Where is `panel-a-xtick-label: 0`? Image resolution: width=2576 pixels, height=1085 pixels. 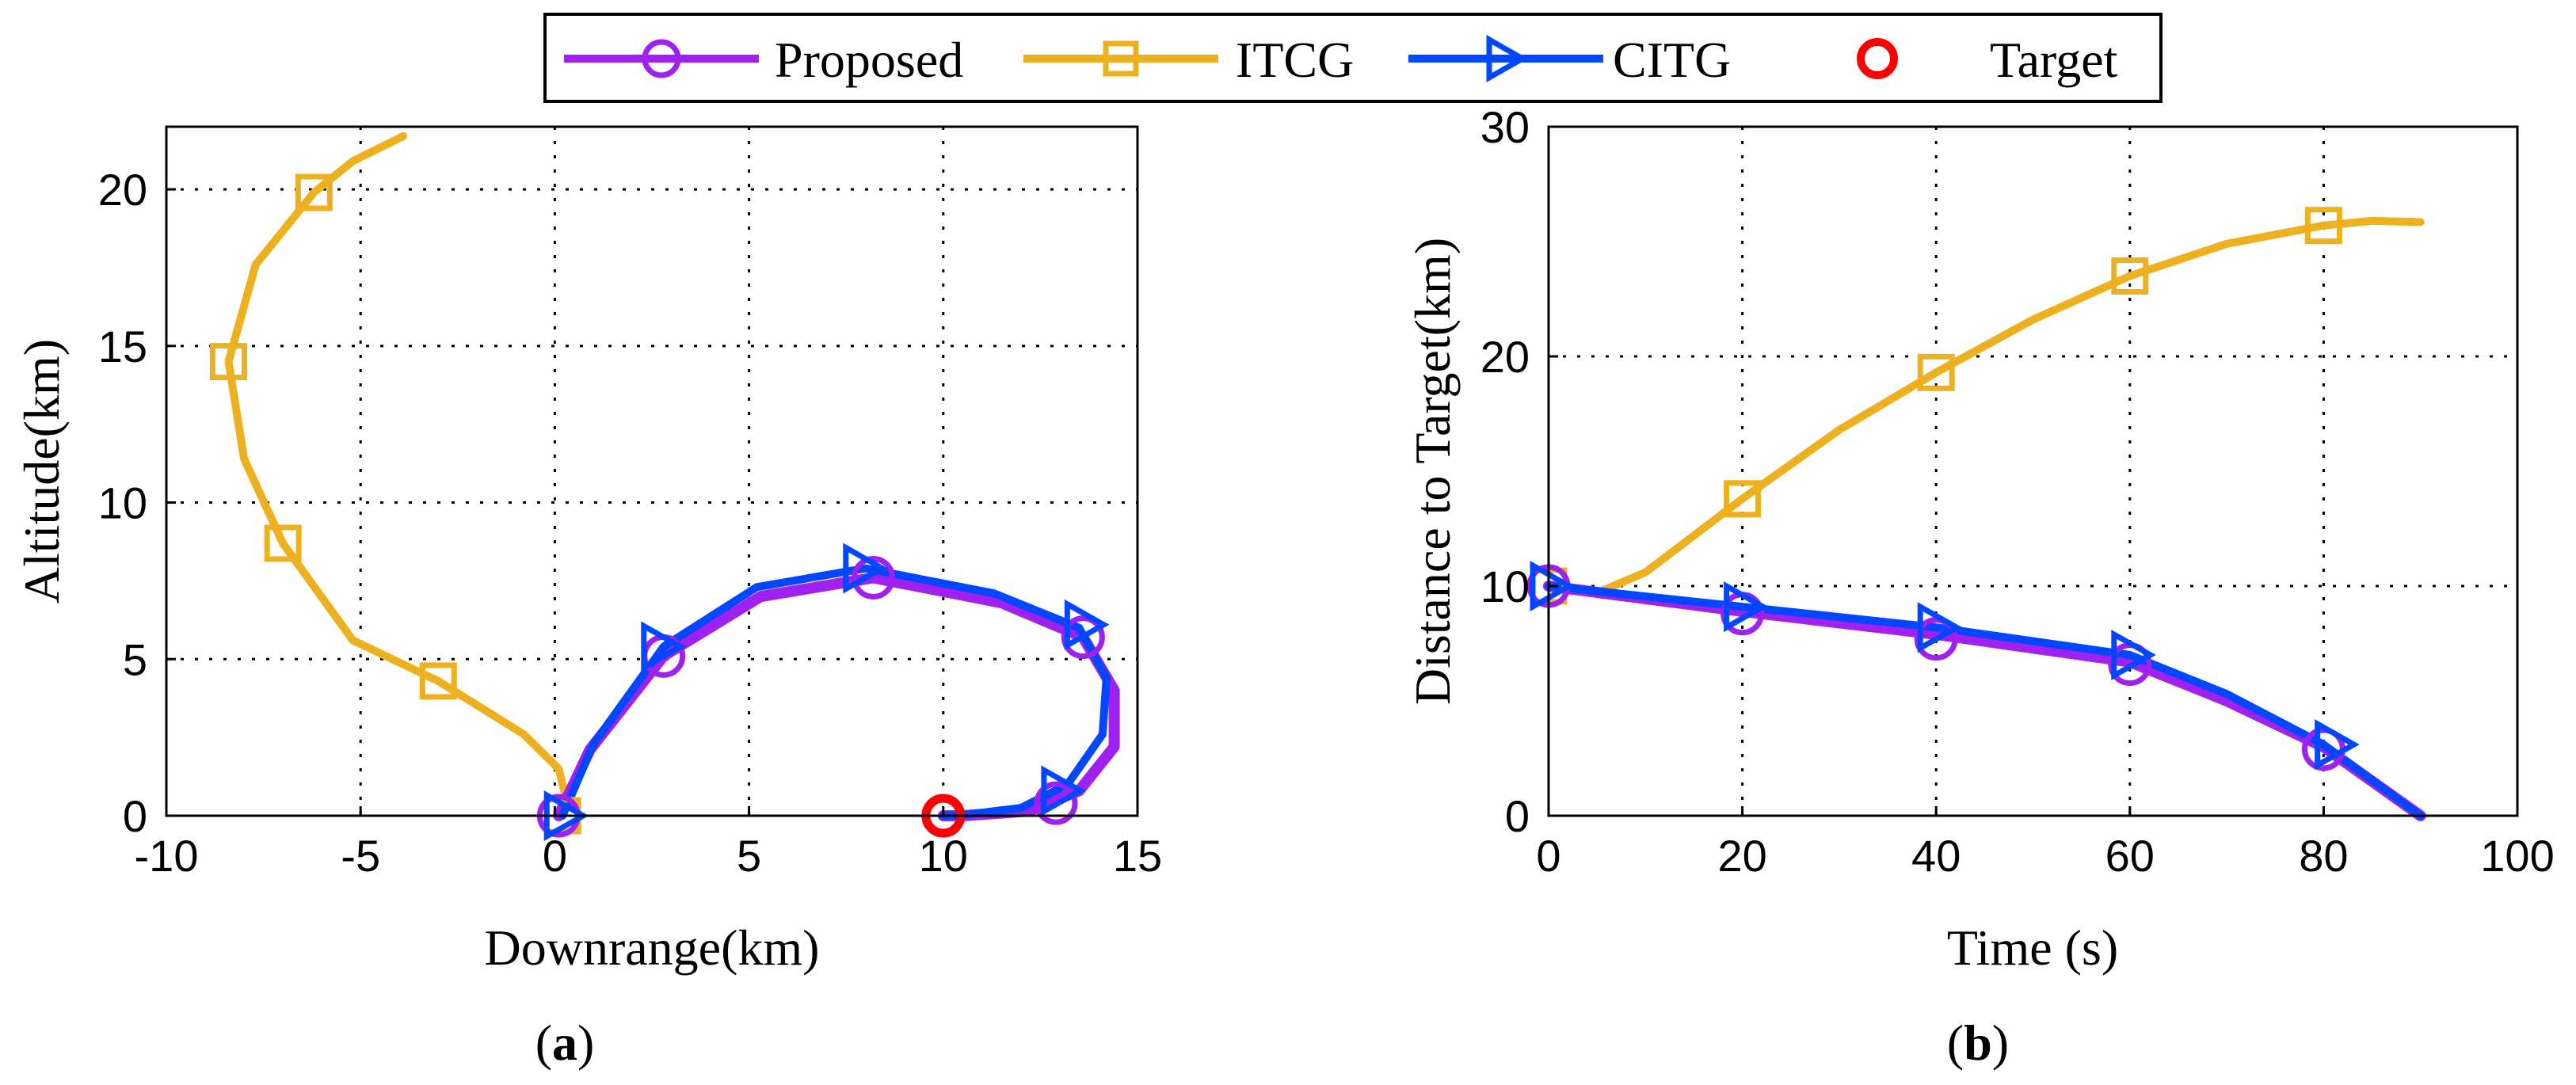
panel-a-xtick-label: 0 is located at coordinates (555, 856).